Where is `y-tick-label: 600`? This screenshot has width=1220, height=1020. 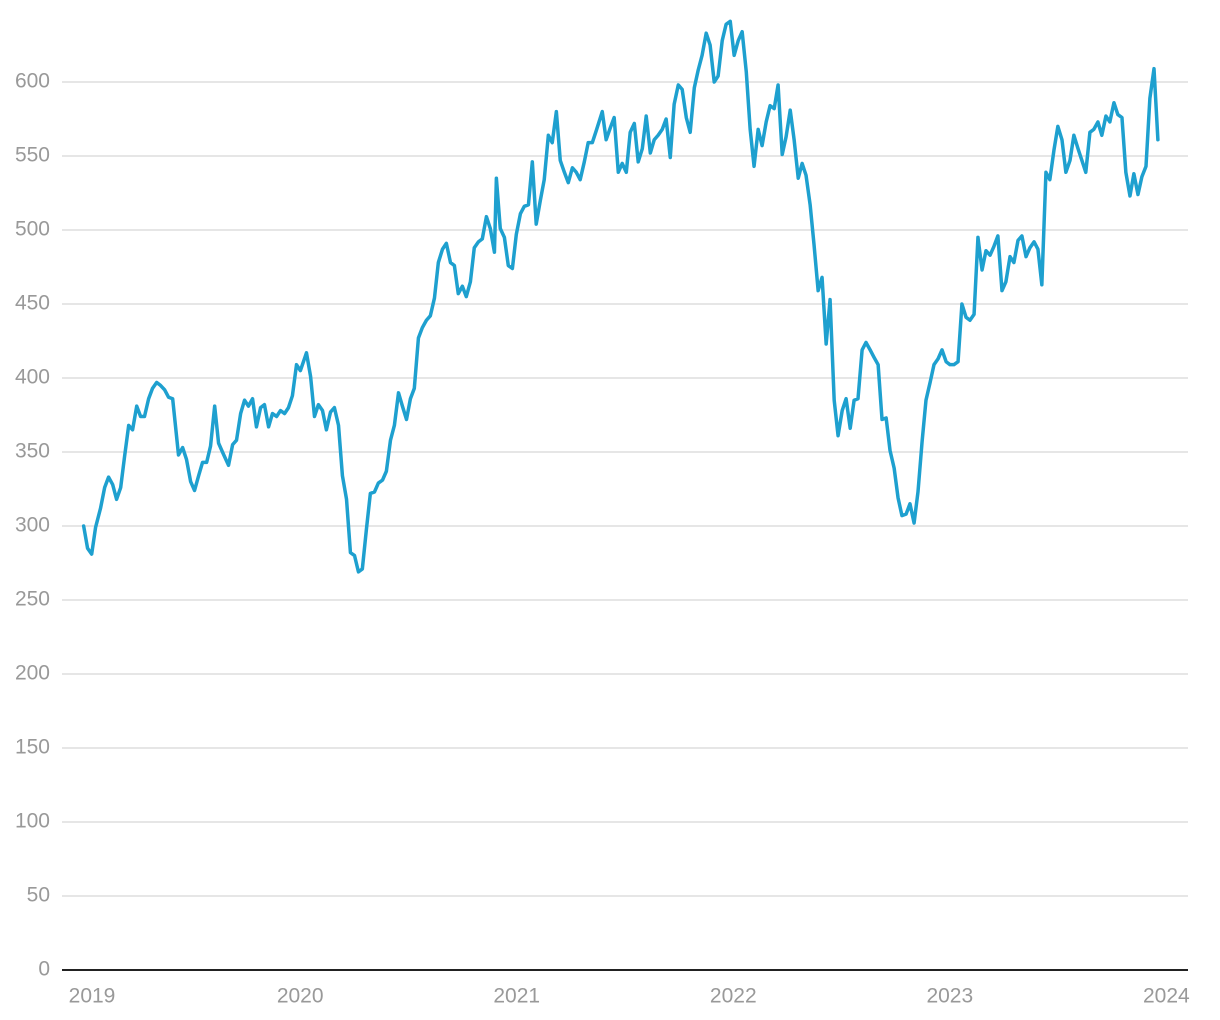 y-tick-label: 600 is located at coordinates (32, 81).